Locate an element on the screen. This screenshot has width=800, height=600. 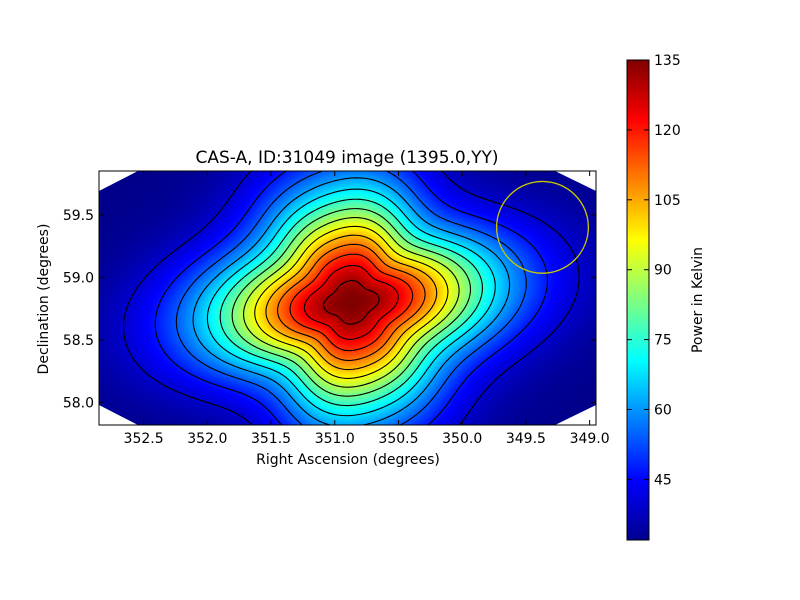
x-tick-label: 349.0 is located at coordinates (590, 439).